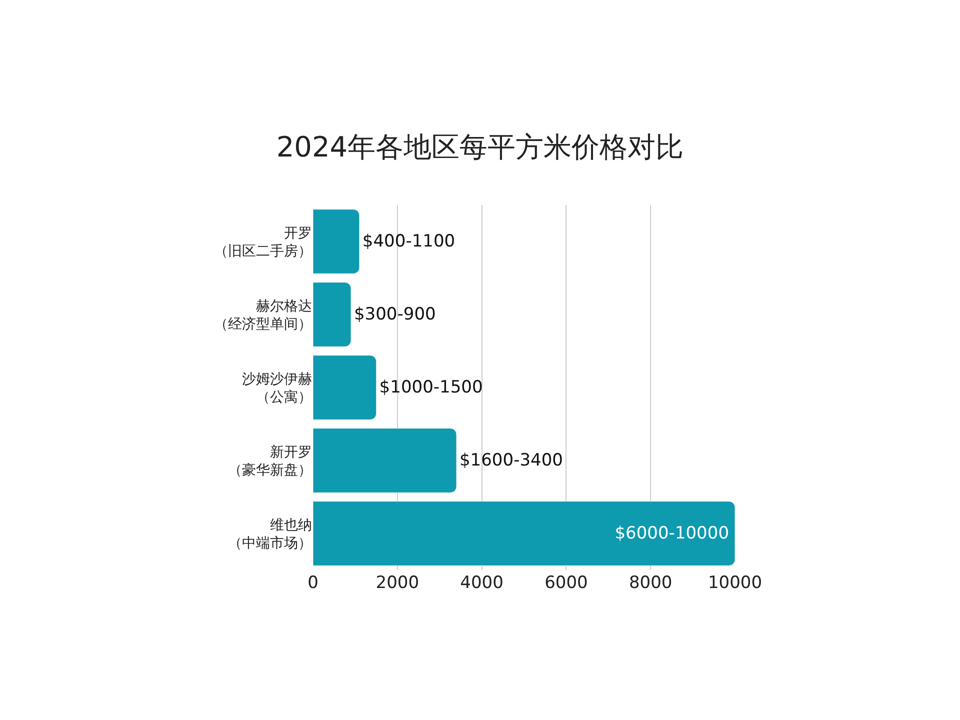 The height and width of the screenshot is (720, 960). I want to click on x-tick-label: 0, so click(313, 583).